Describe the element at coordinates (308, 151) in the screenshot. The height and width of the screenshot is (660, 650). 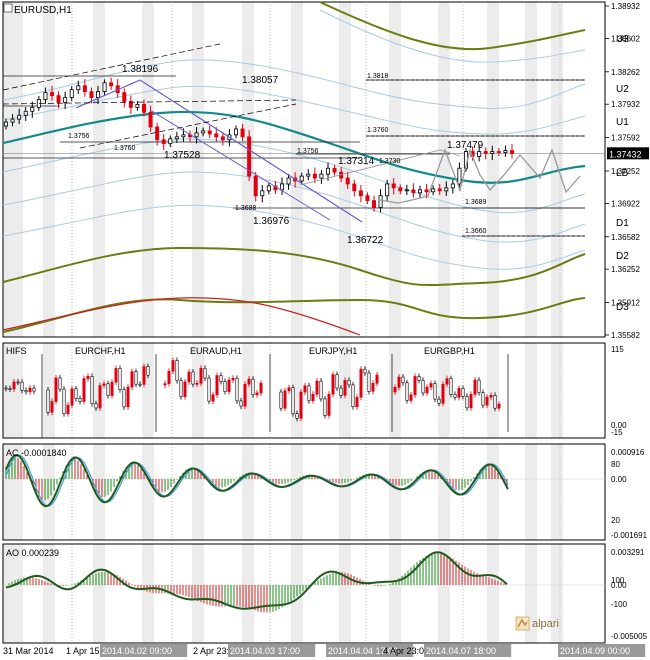
I see `level-annotation: 1.3756` at that location.